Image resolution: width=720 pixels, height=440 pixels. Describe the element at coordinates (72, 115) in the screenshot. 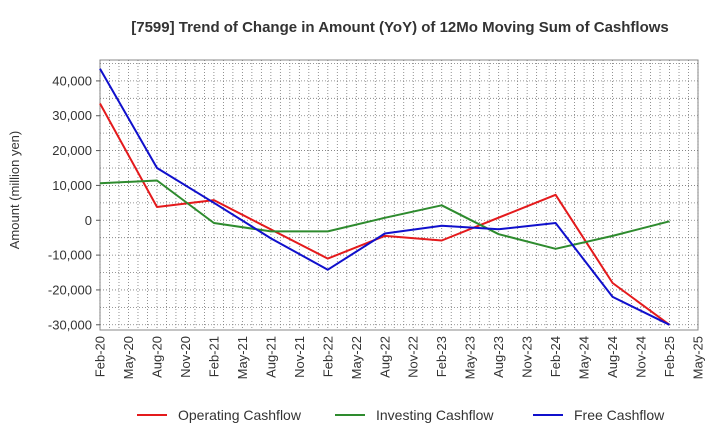

I see `y-tick-label: 30,000` at that location.